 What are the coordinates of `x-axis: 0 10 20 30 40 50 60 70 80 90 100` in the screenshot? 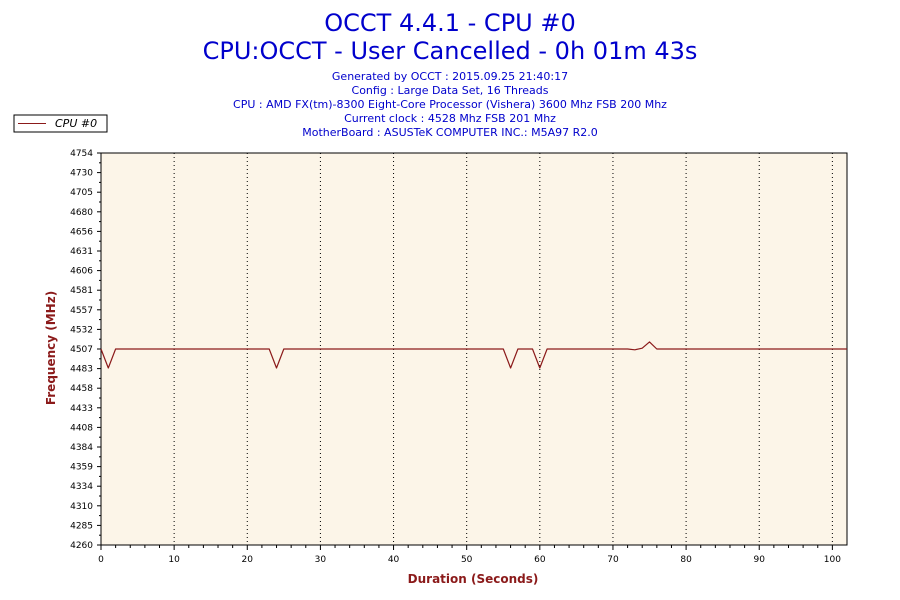 It's located at (469, 555).